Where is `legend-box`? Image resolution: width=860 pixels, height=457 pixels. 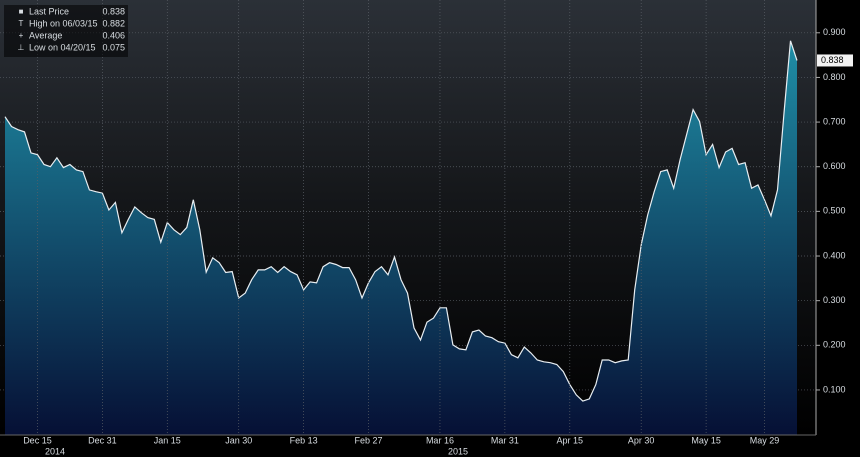
legend-box is located at coordinates (66, 31).